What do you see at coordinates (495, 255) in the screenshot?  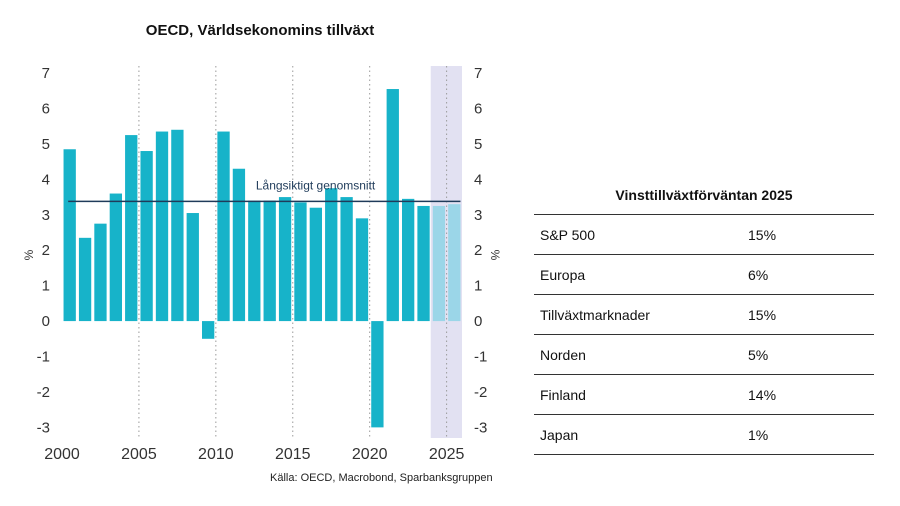 I see `y-unit-right: %` at bounding box center [495, 255].